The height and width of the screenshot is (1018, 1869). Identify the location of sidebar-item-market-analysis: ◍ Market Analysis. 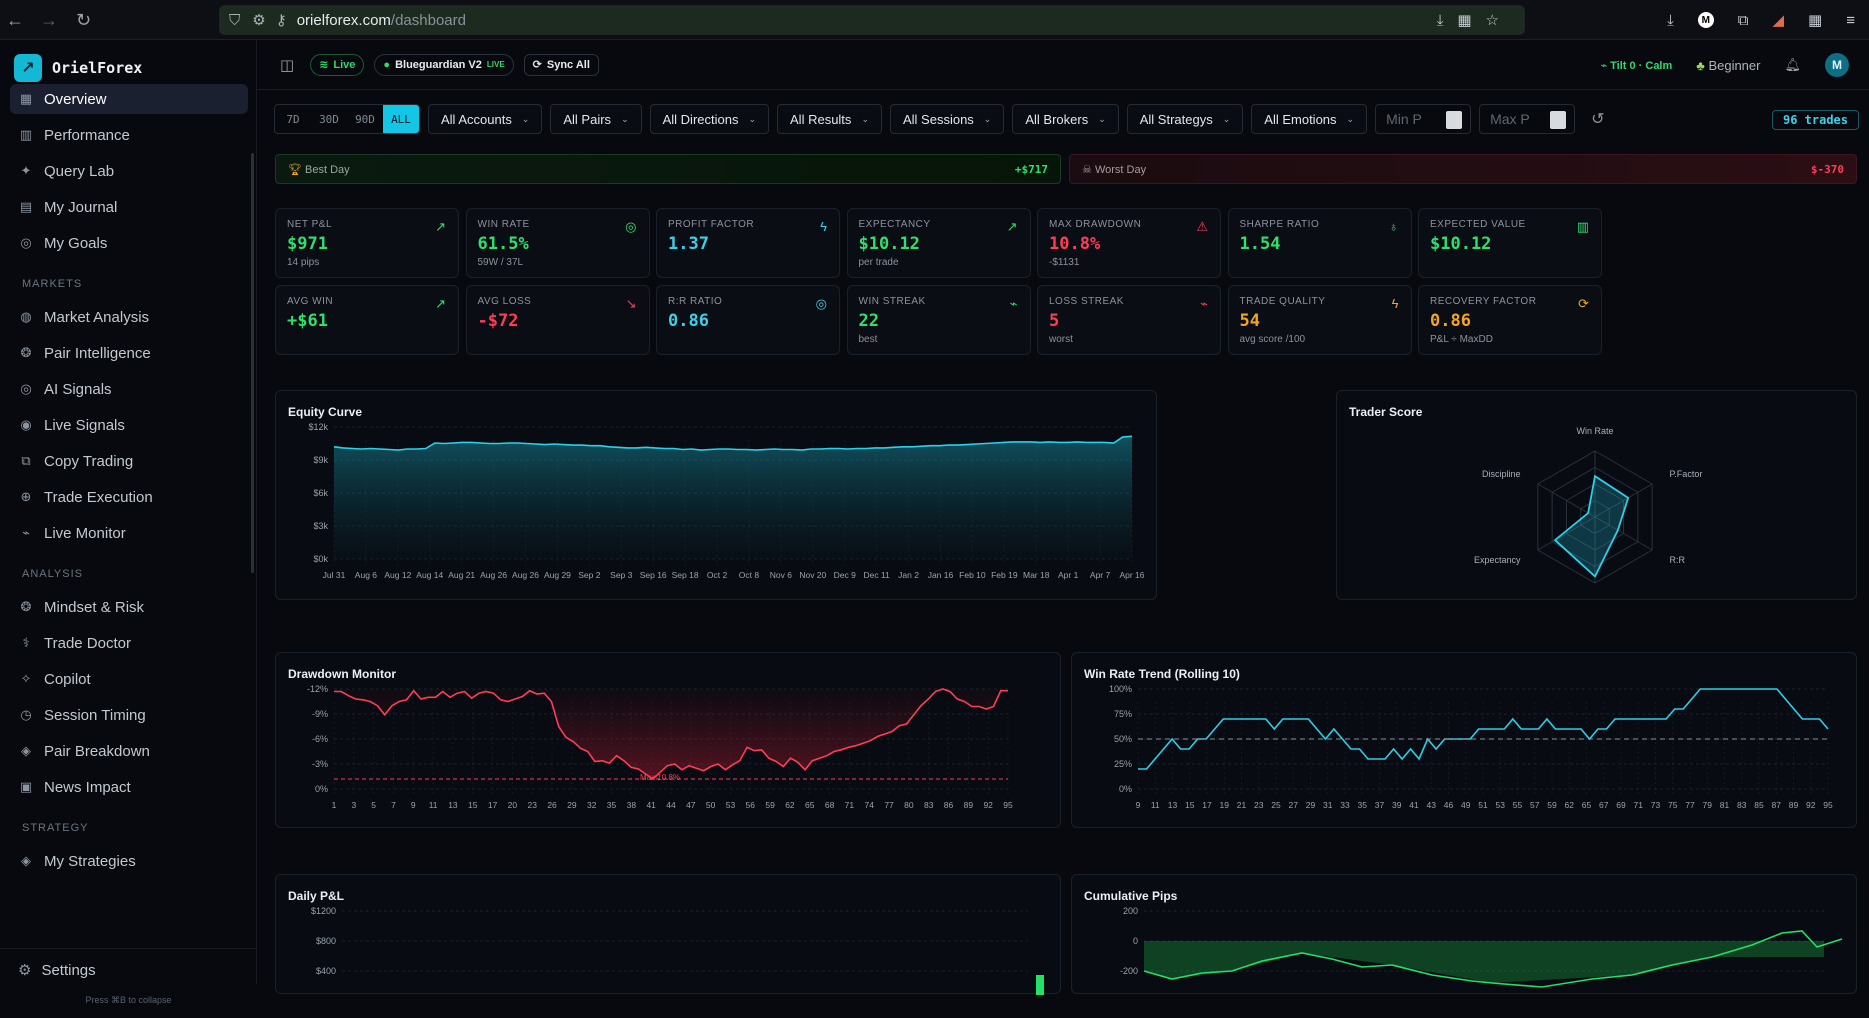
(129, 317).